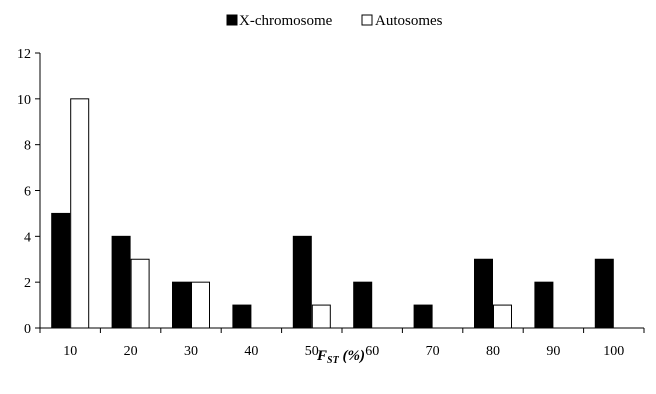 The width and height of the screenshot is (656, 394). I want to click on x-tick-label: 80, so click(493, 351).